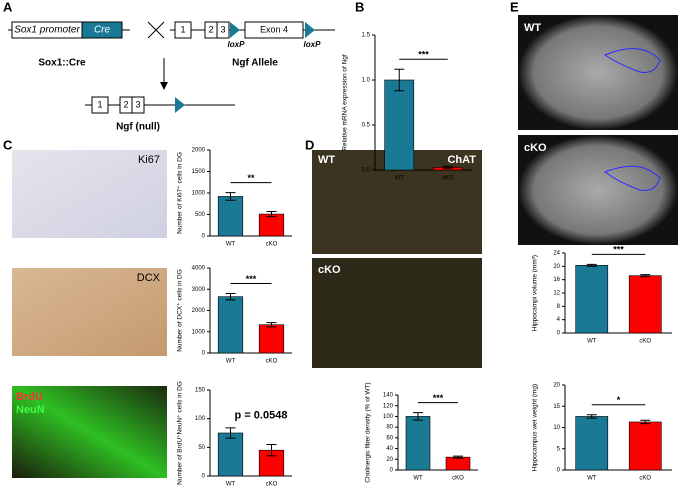 This screenshot has width=685, height=492. Describe the element at coordinates (559, 307) in the screenshot. I see `y-tick-label: 8` at that location.